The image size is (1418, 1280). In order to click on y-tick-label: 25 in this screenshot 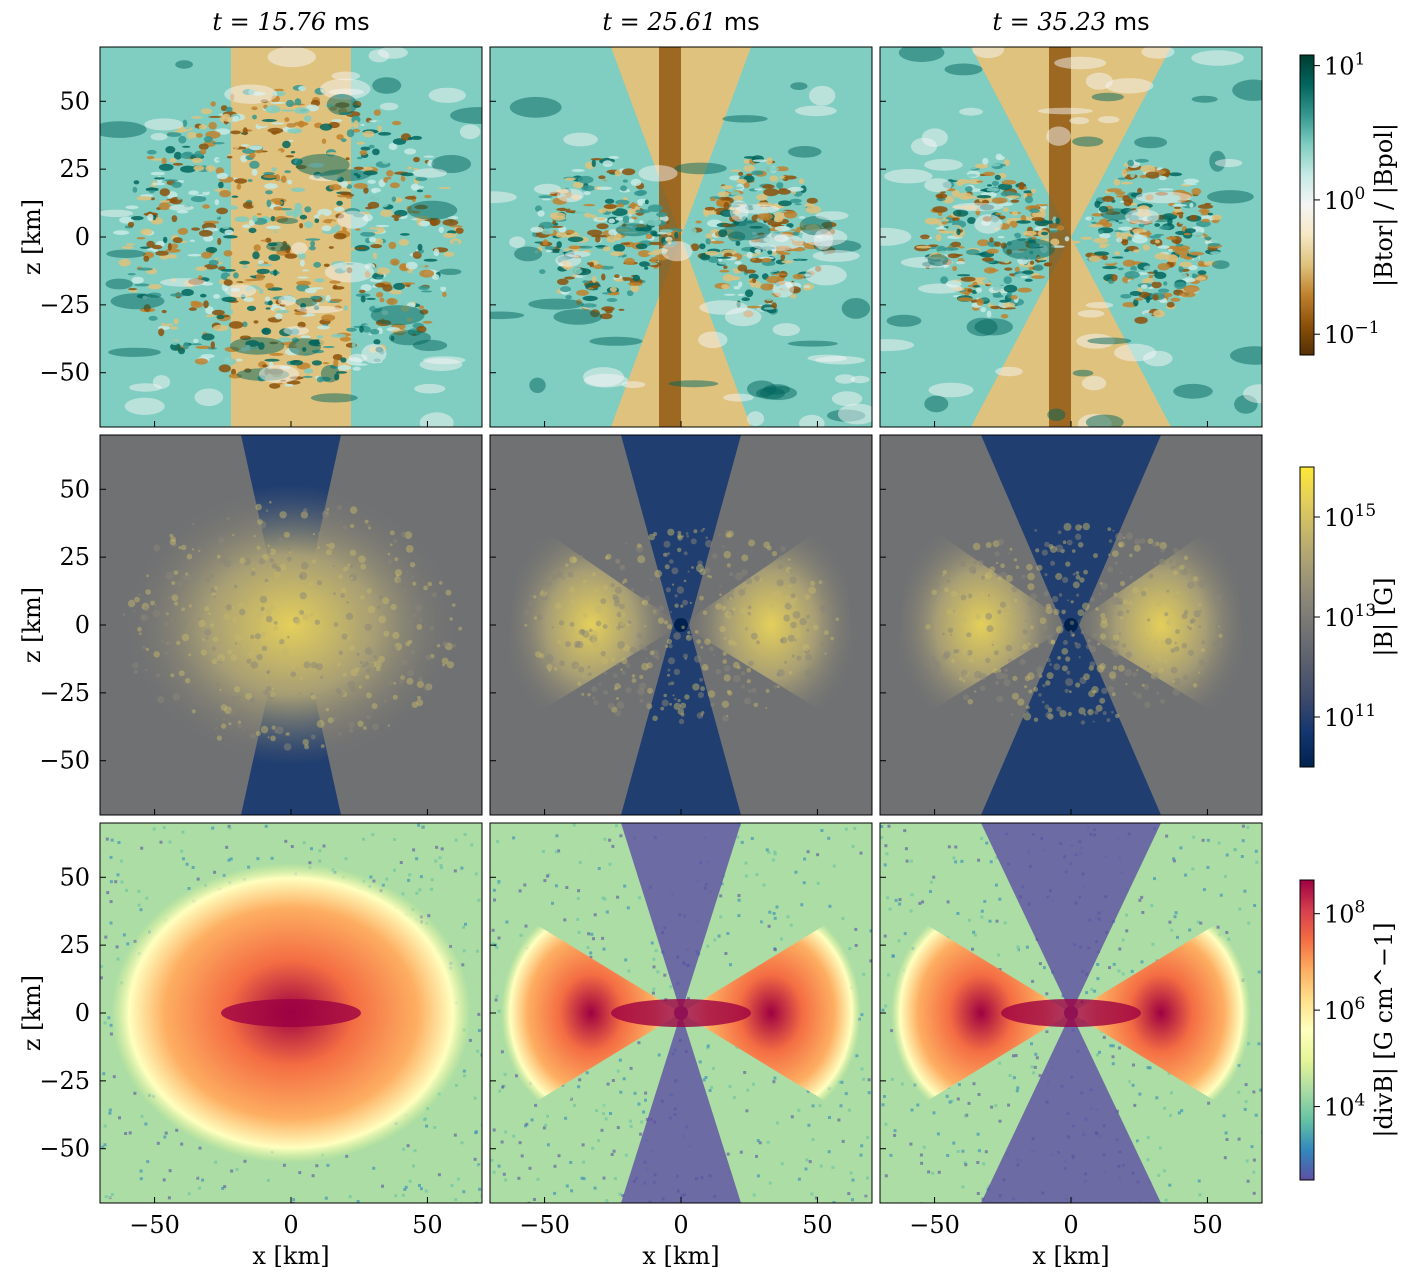, I will do `click(74, 169)`.